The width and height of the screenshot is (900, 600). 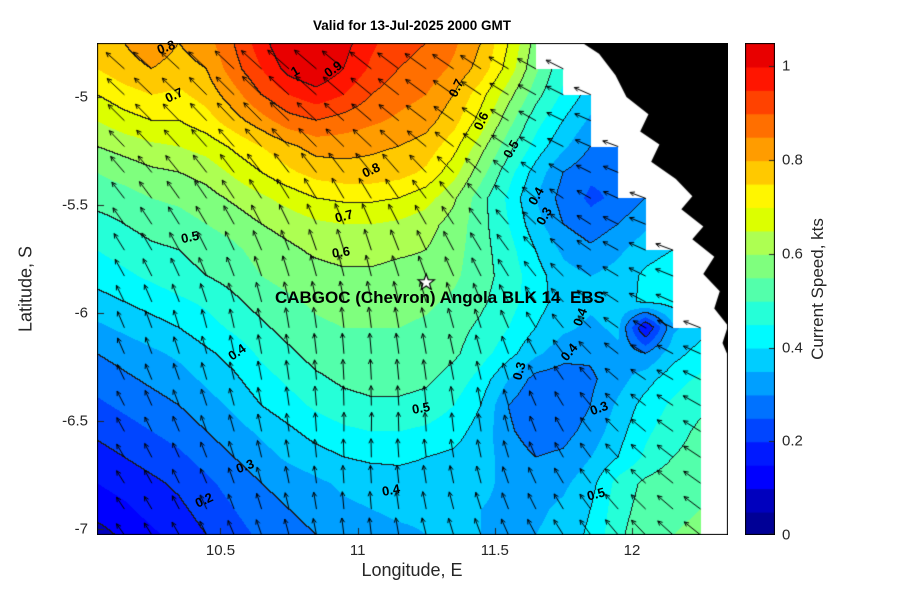 I want to click on x-tick-label: 11, so click(x=357, y=550).